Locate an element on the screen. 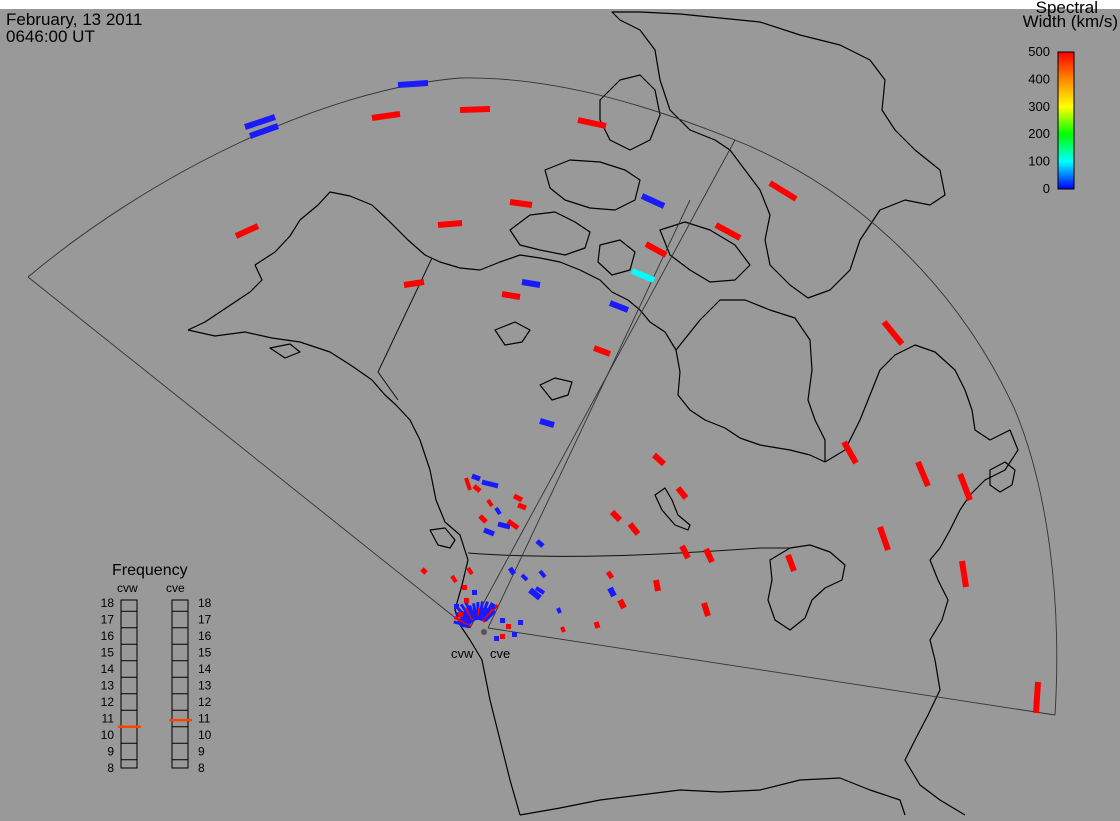  colorbar: Spectral Width (km/s) 500 400 300 200 100 0 is located at coordinates (1070, 98).